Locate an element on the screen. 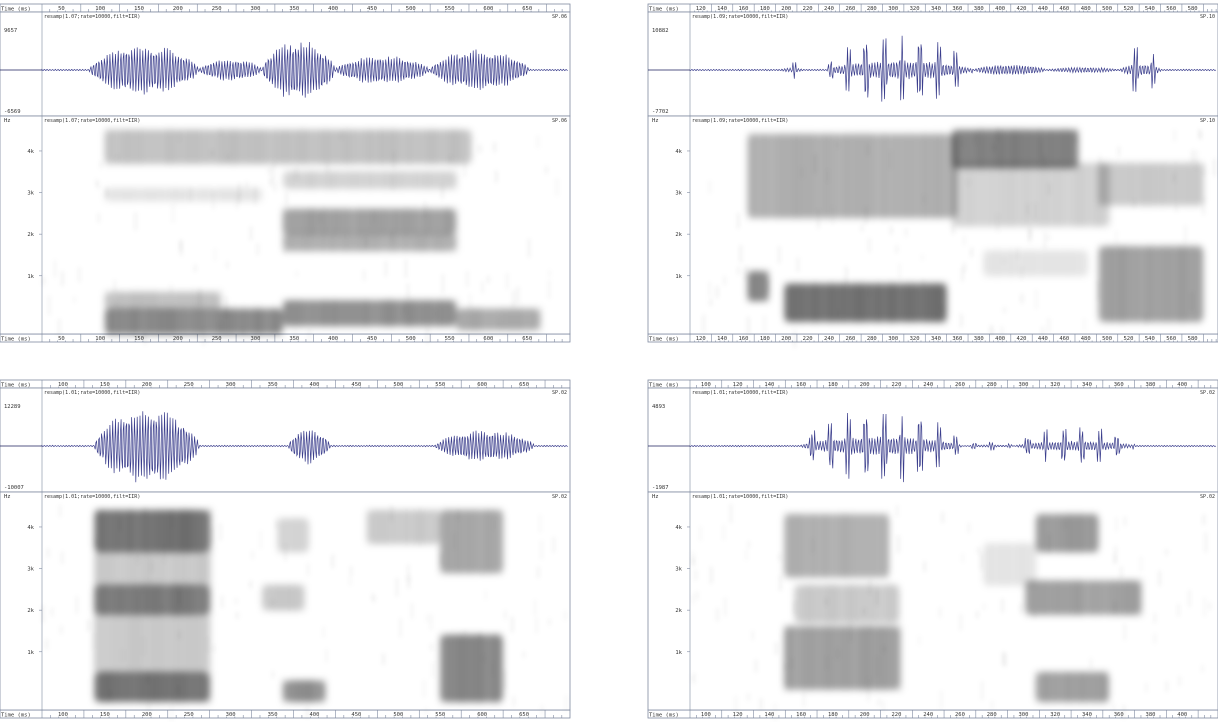 Image resolution: width=1218 pixels, height=722 pixels. time-tick-label: 500 is located at coordinates (398, 715).